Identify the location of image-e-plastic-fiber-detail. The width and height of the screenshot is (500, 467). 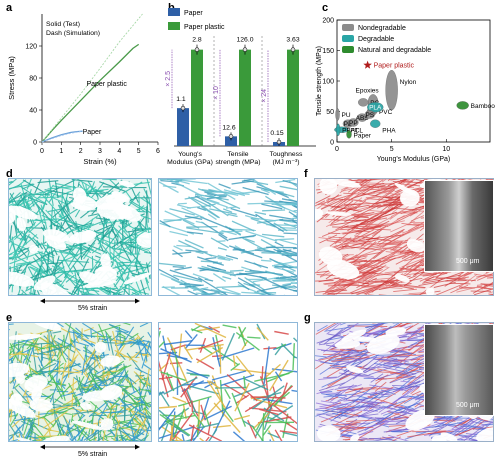
(228, 382).